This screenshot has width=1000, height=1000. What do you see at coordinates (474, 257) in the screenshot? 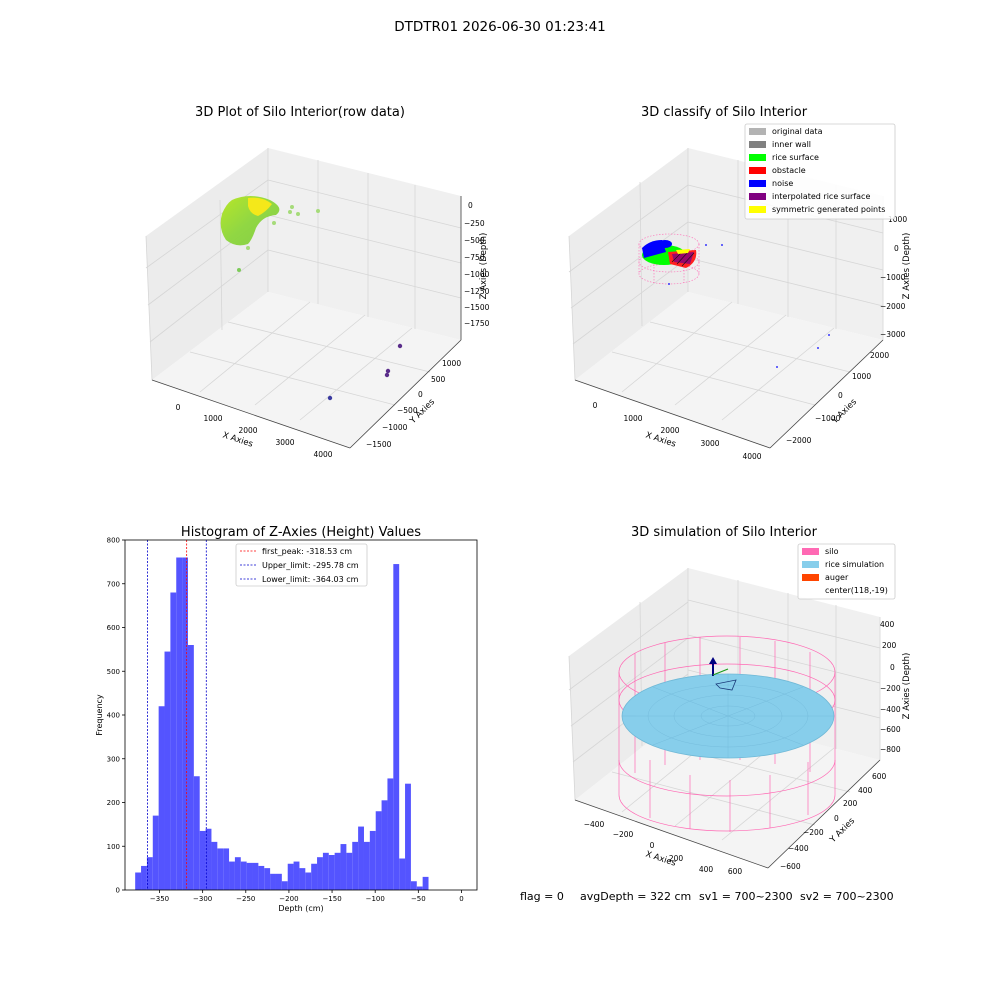
I see `raw-ztick: −750` at bounding box center [474, 257].